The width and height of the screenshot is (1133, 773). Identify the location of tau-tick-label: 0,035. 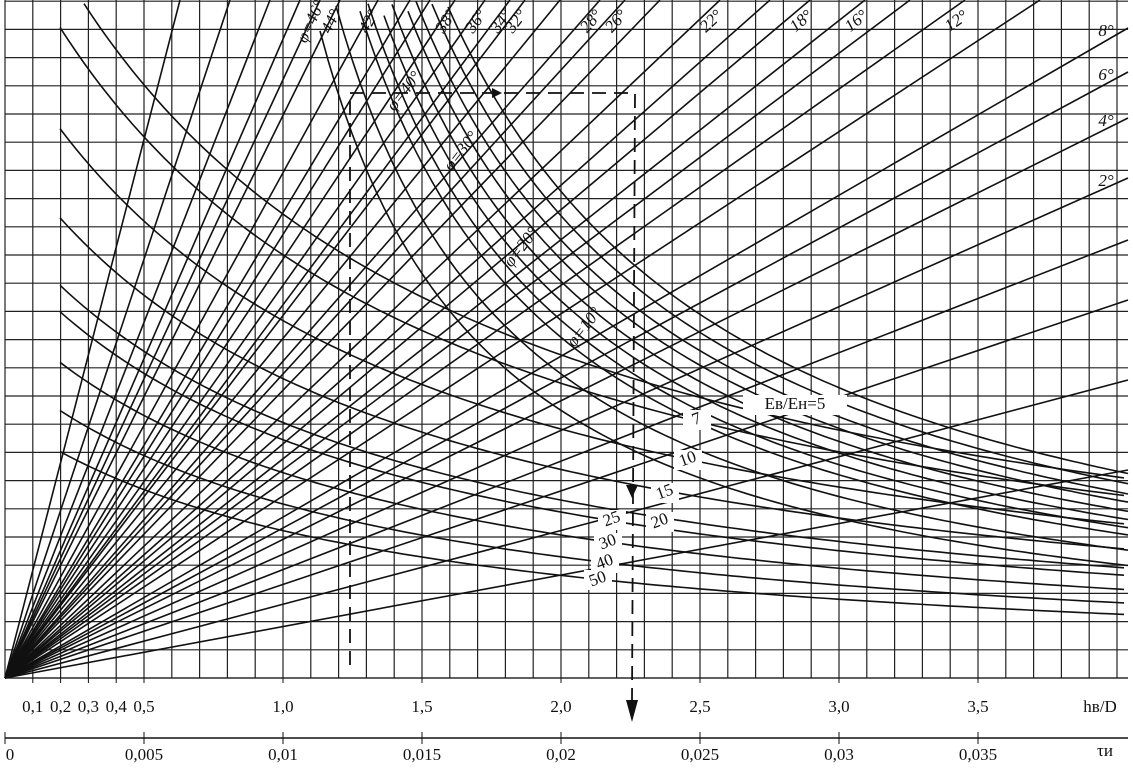
(978, 754).